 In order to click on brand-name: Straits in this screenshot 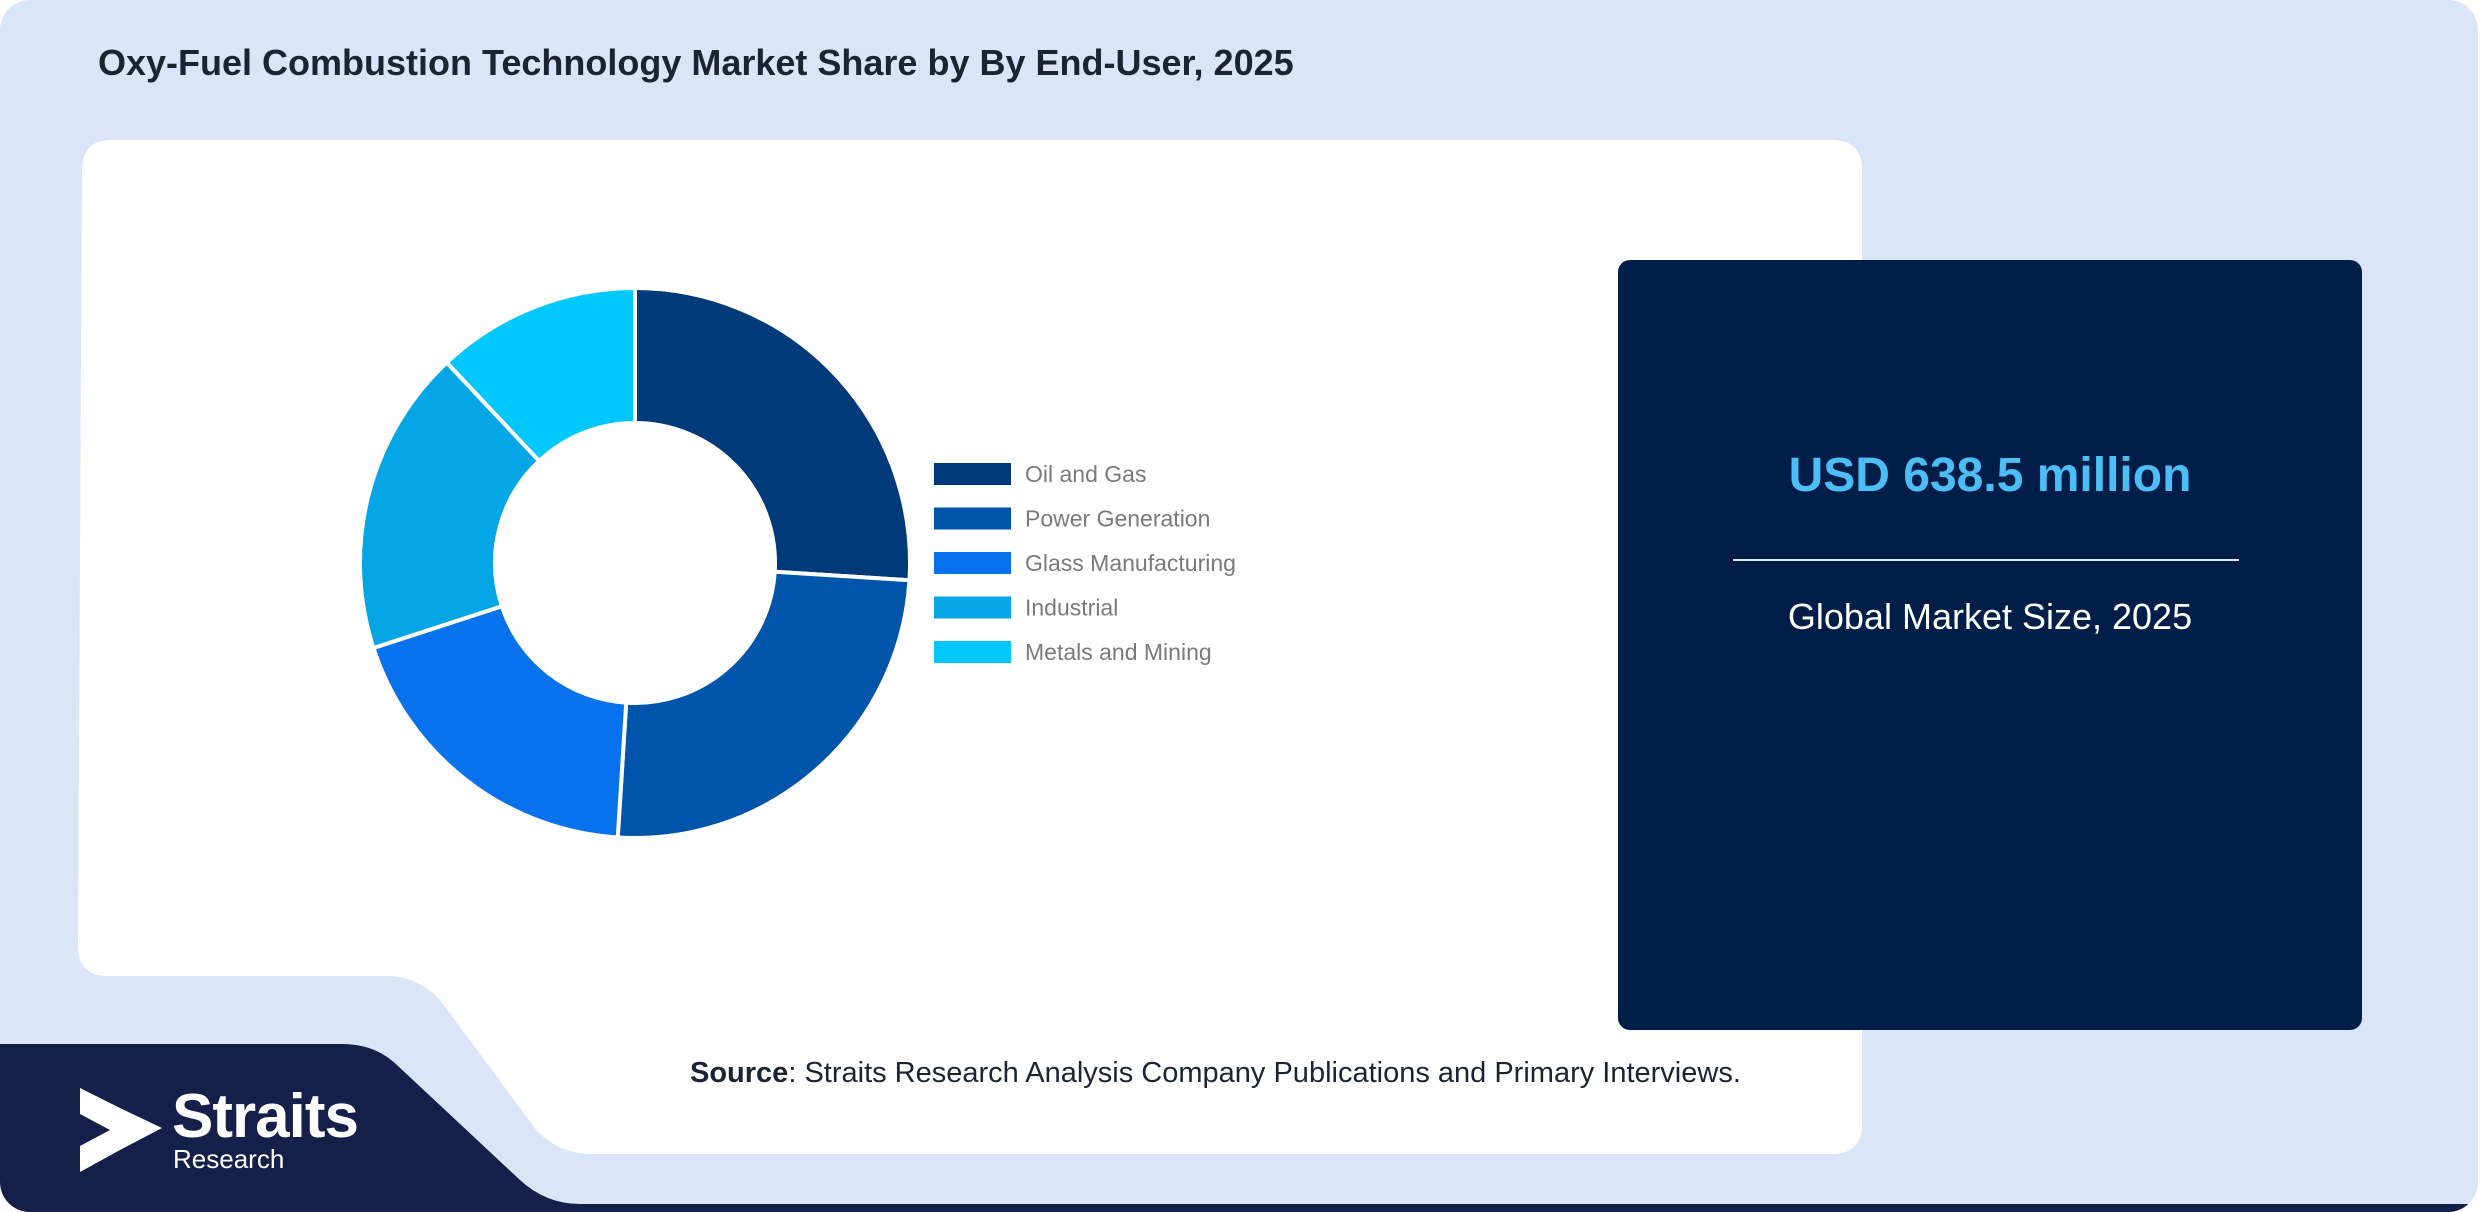, I will do `click(265, 1116)`.